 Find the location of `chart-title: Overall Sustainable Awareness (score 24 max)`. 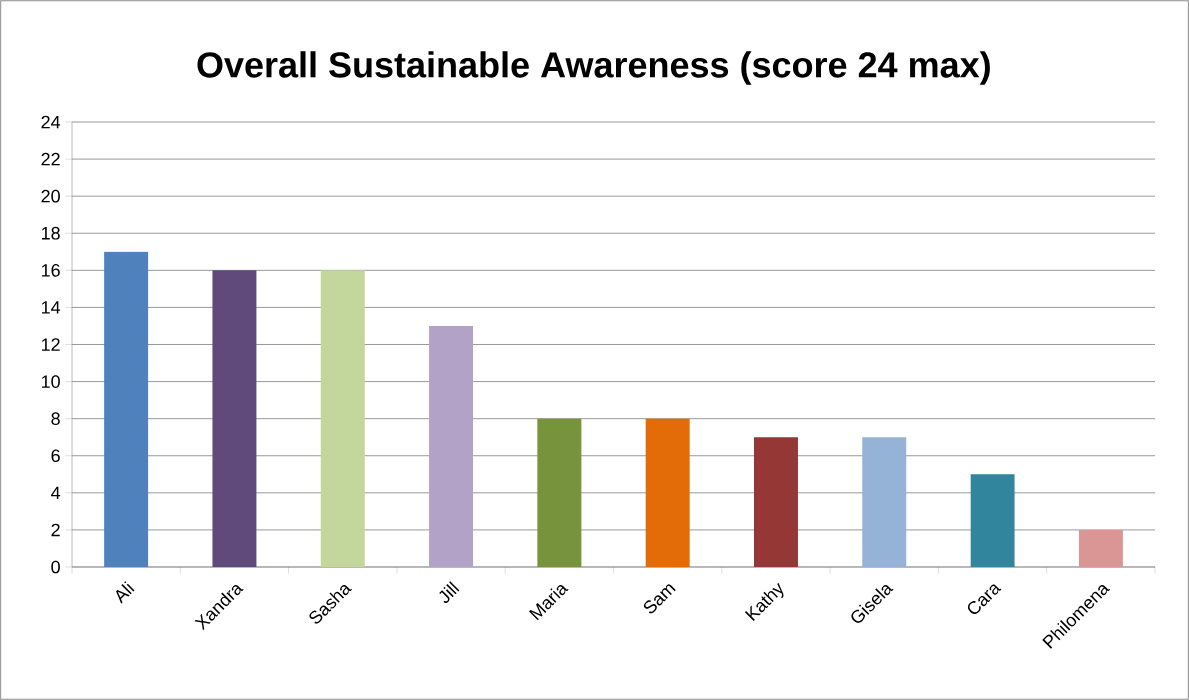

chart-title: Overall Sustainable Awareness (score 24 max) is located at coordinates (593, 68).